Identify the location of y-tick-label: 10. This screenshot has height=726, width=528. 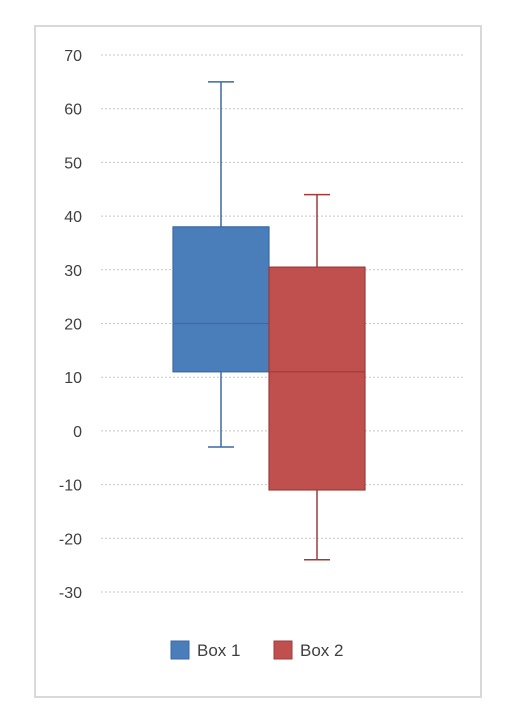
(73, 378).